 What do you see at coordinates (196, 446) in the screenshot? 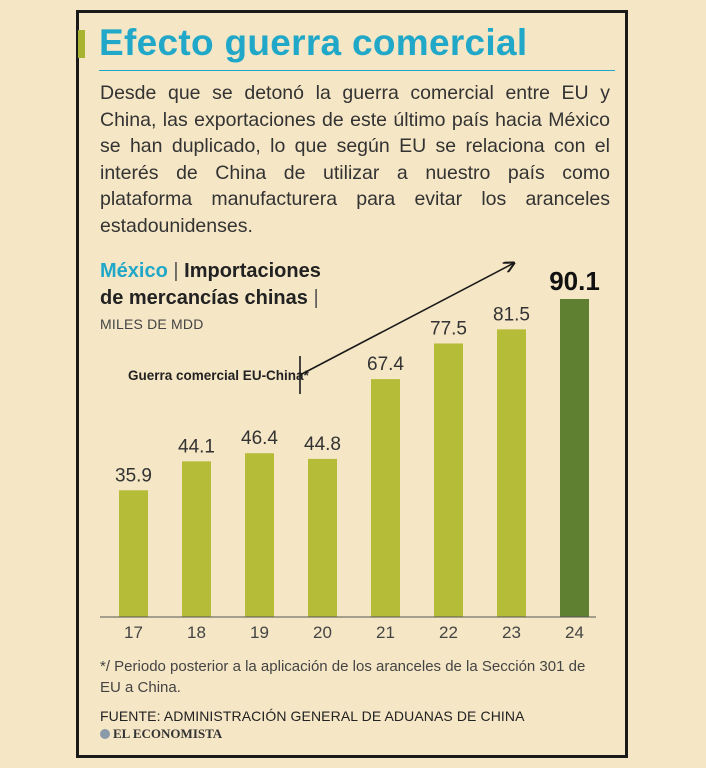
I see `data-label-18: 44.1` at bounding box center [196, 446].